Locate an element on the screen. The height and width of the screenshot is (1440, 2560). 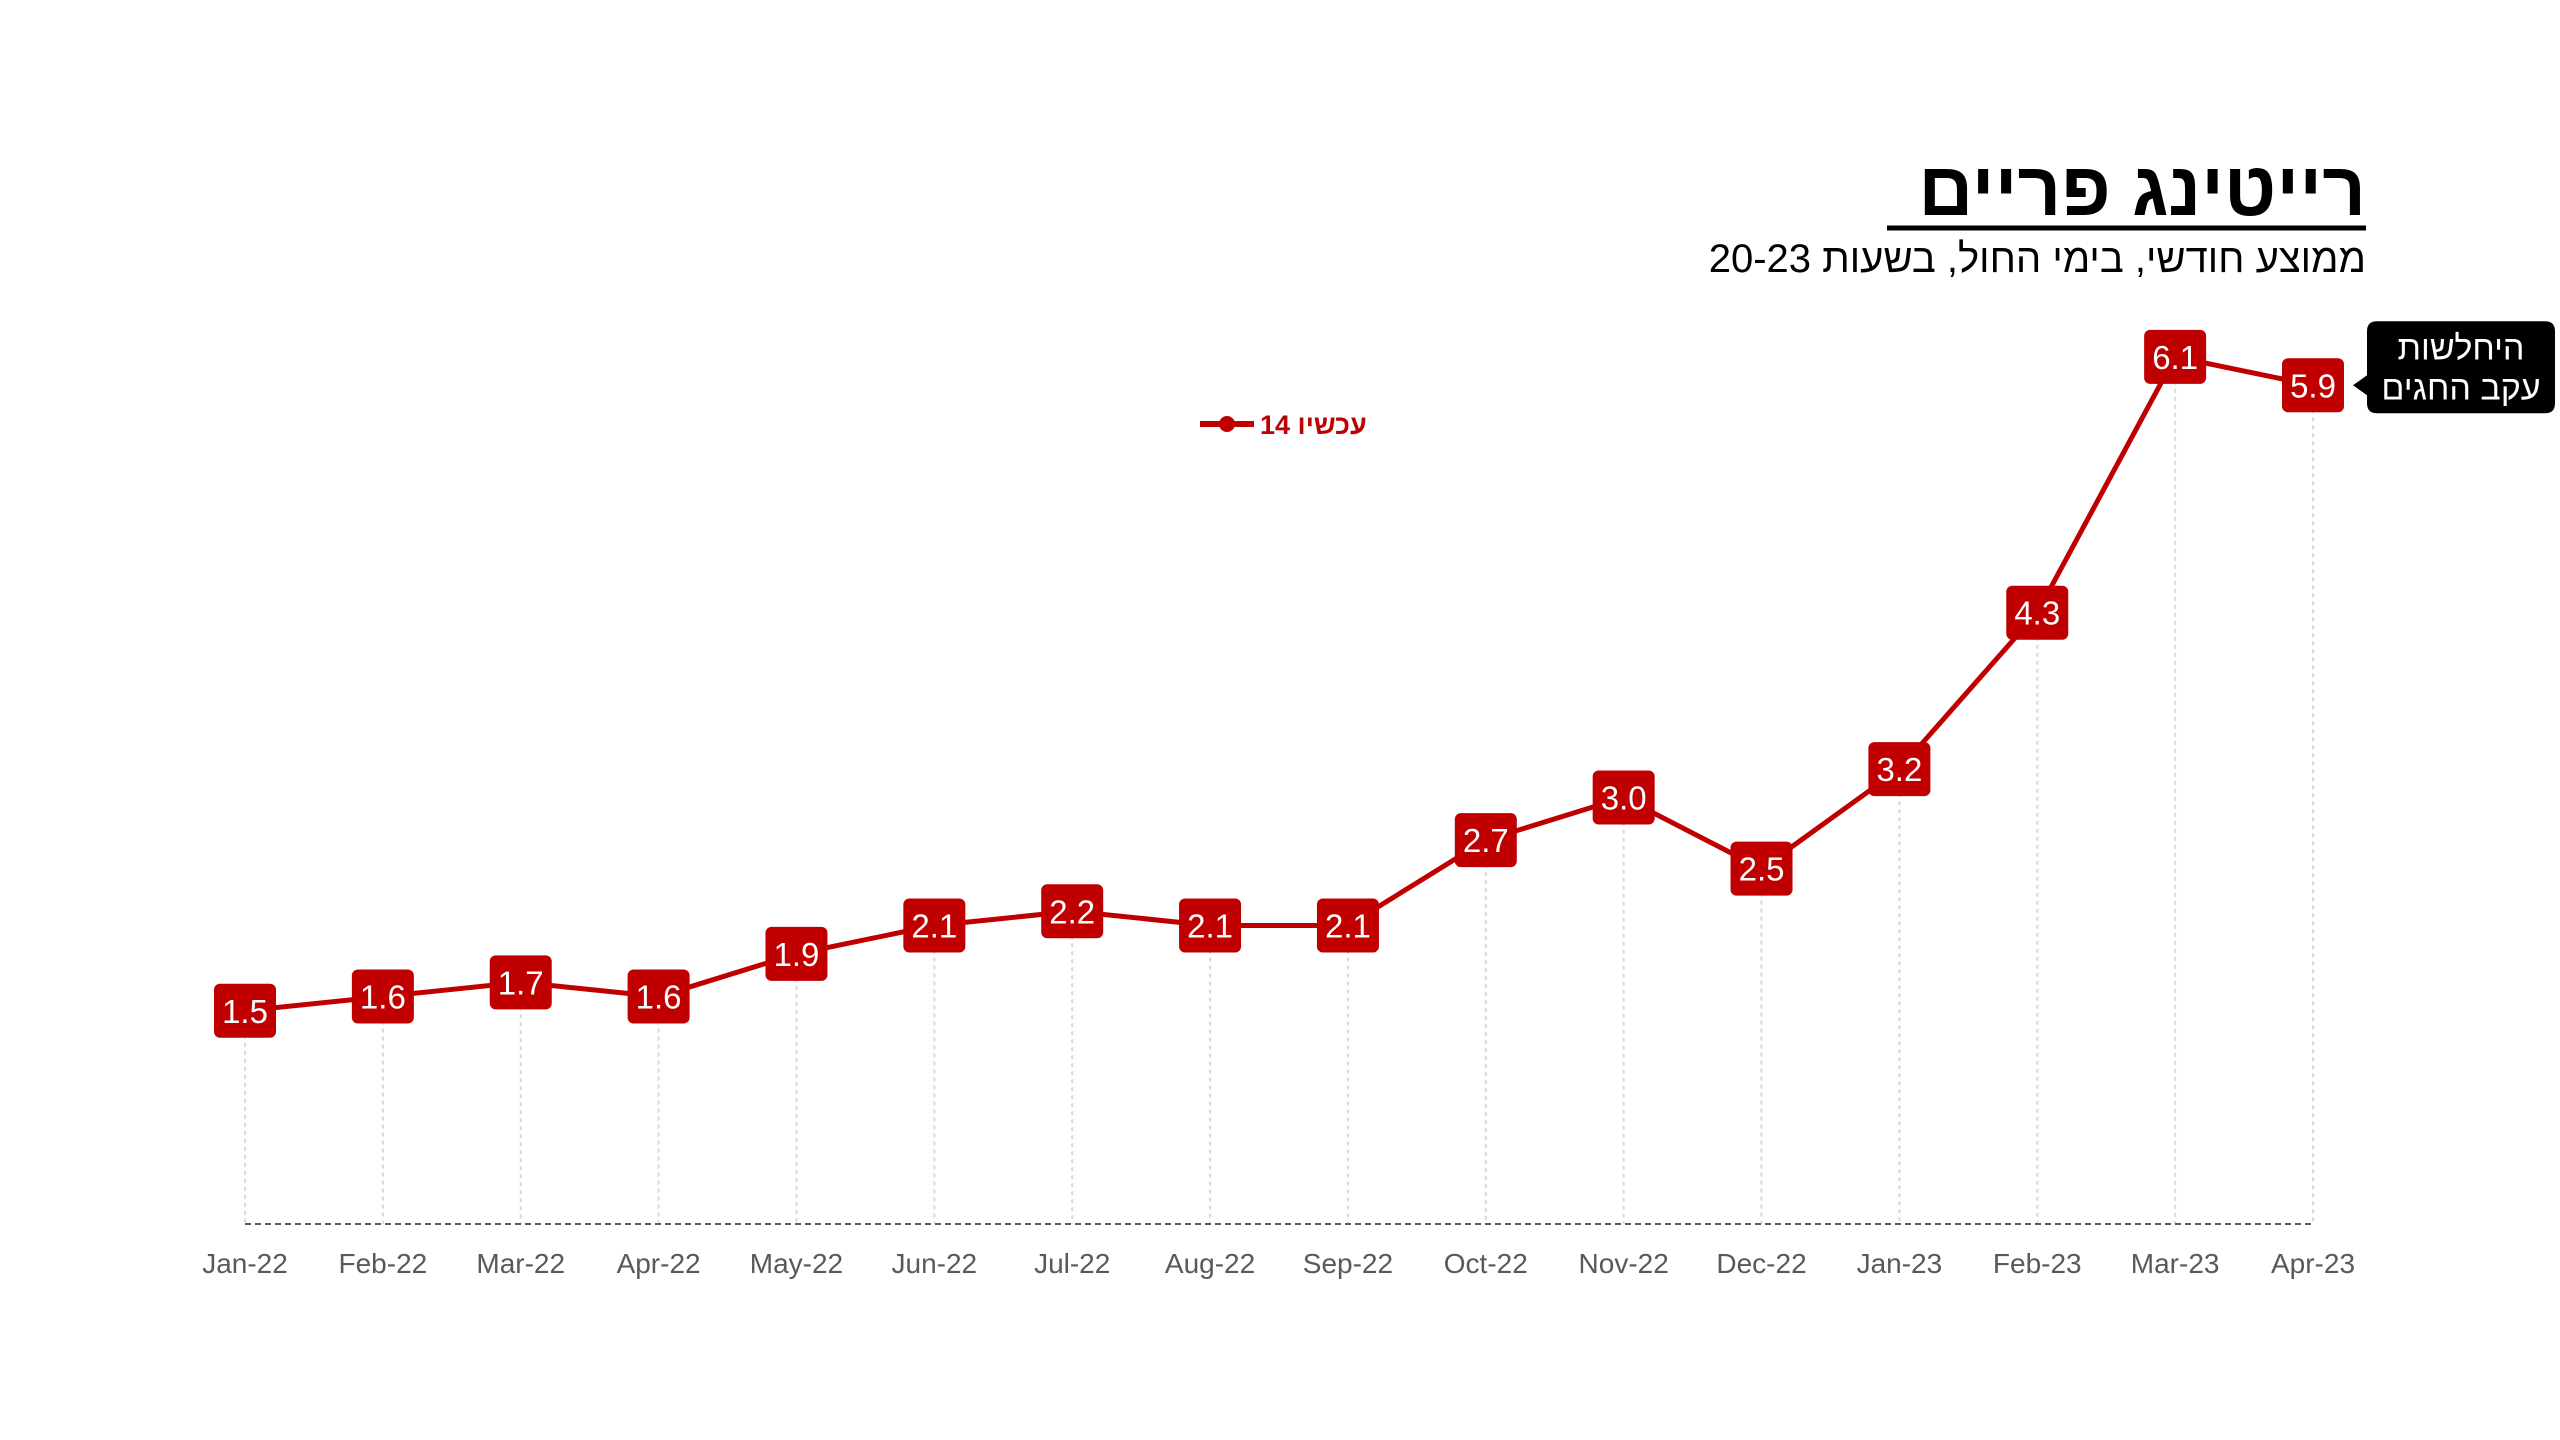
data-point-label: 5.9 is located at coordinates (2313, 385).